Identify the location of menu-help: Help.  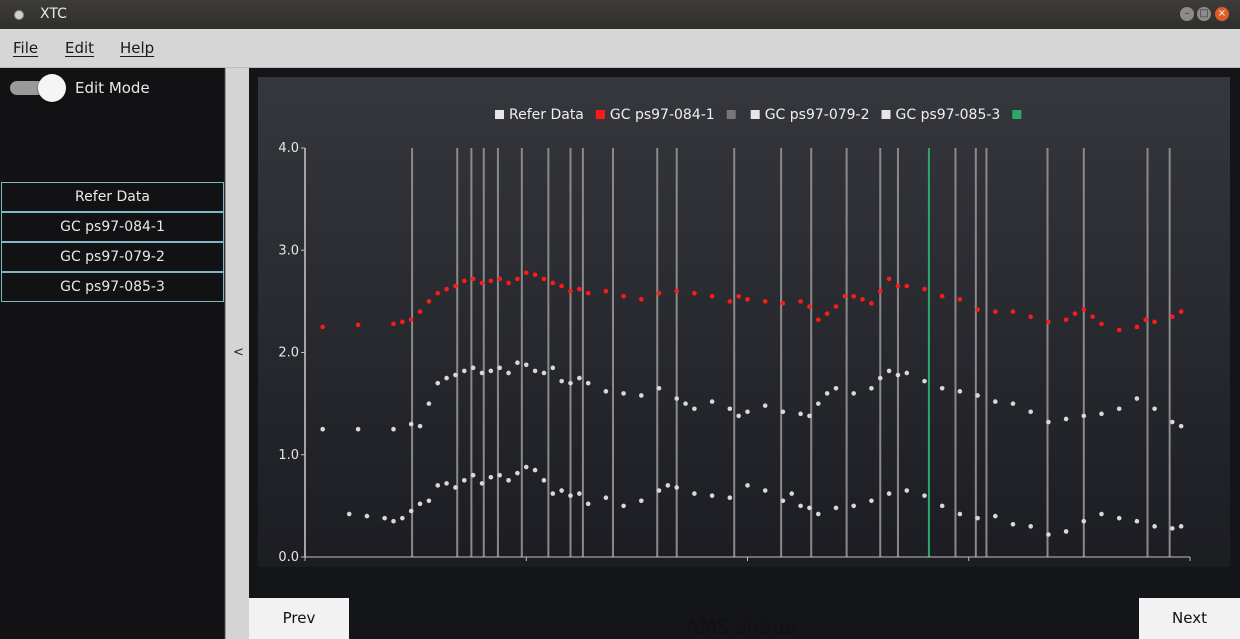
(137, 48).